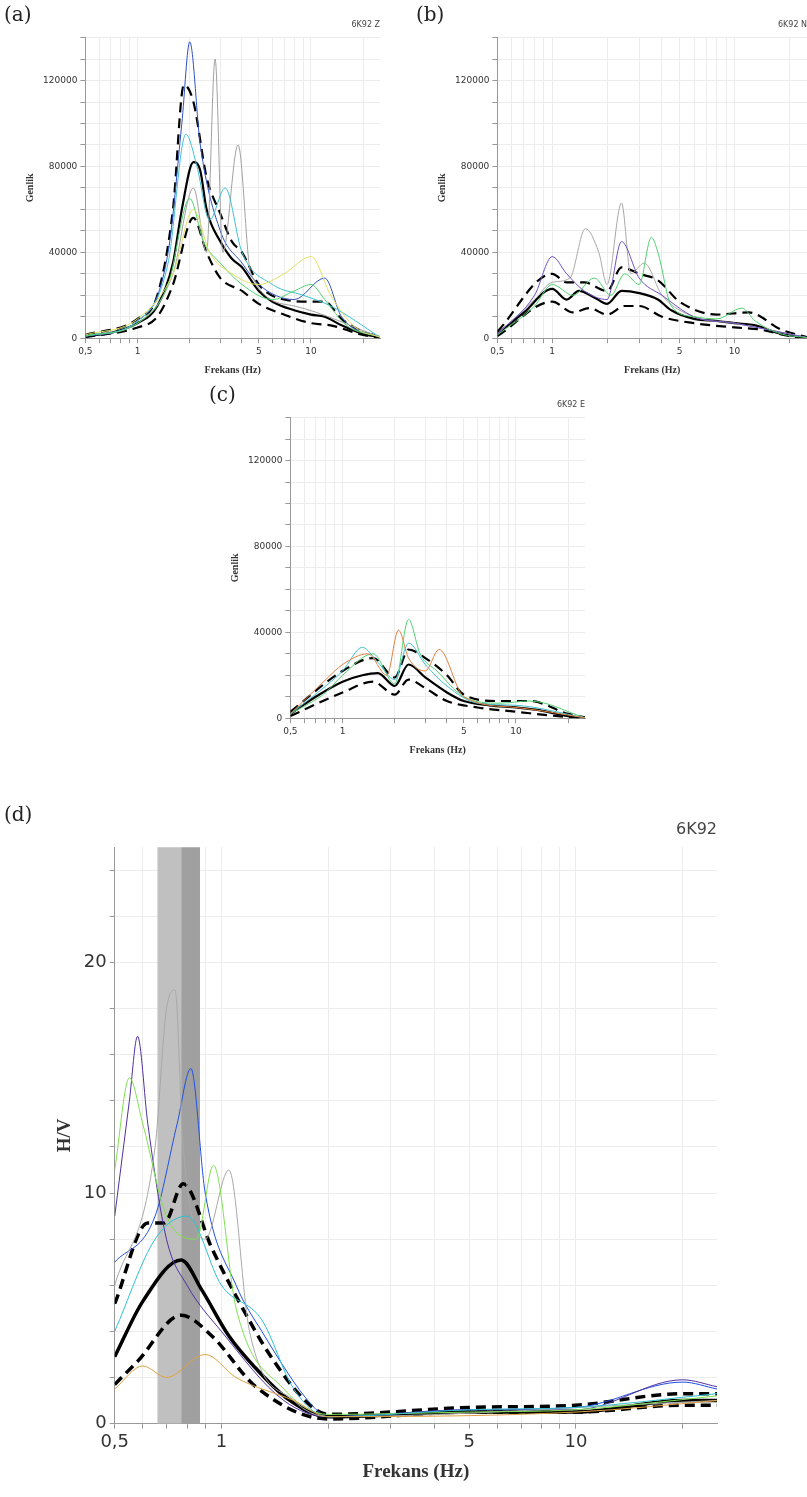 The width and height of the screenshot is (807, 1497). I want to click on text: (d), so click(18, 814).